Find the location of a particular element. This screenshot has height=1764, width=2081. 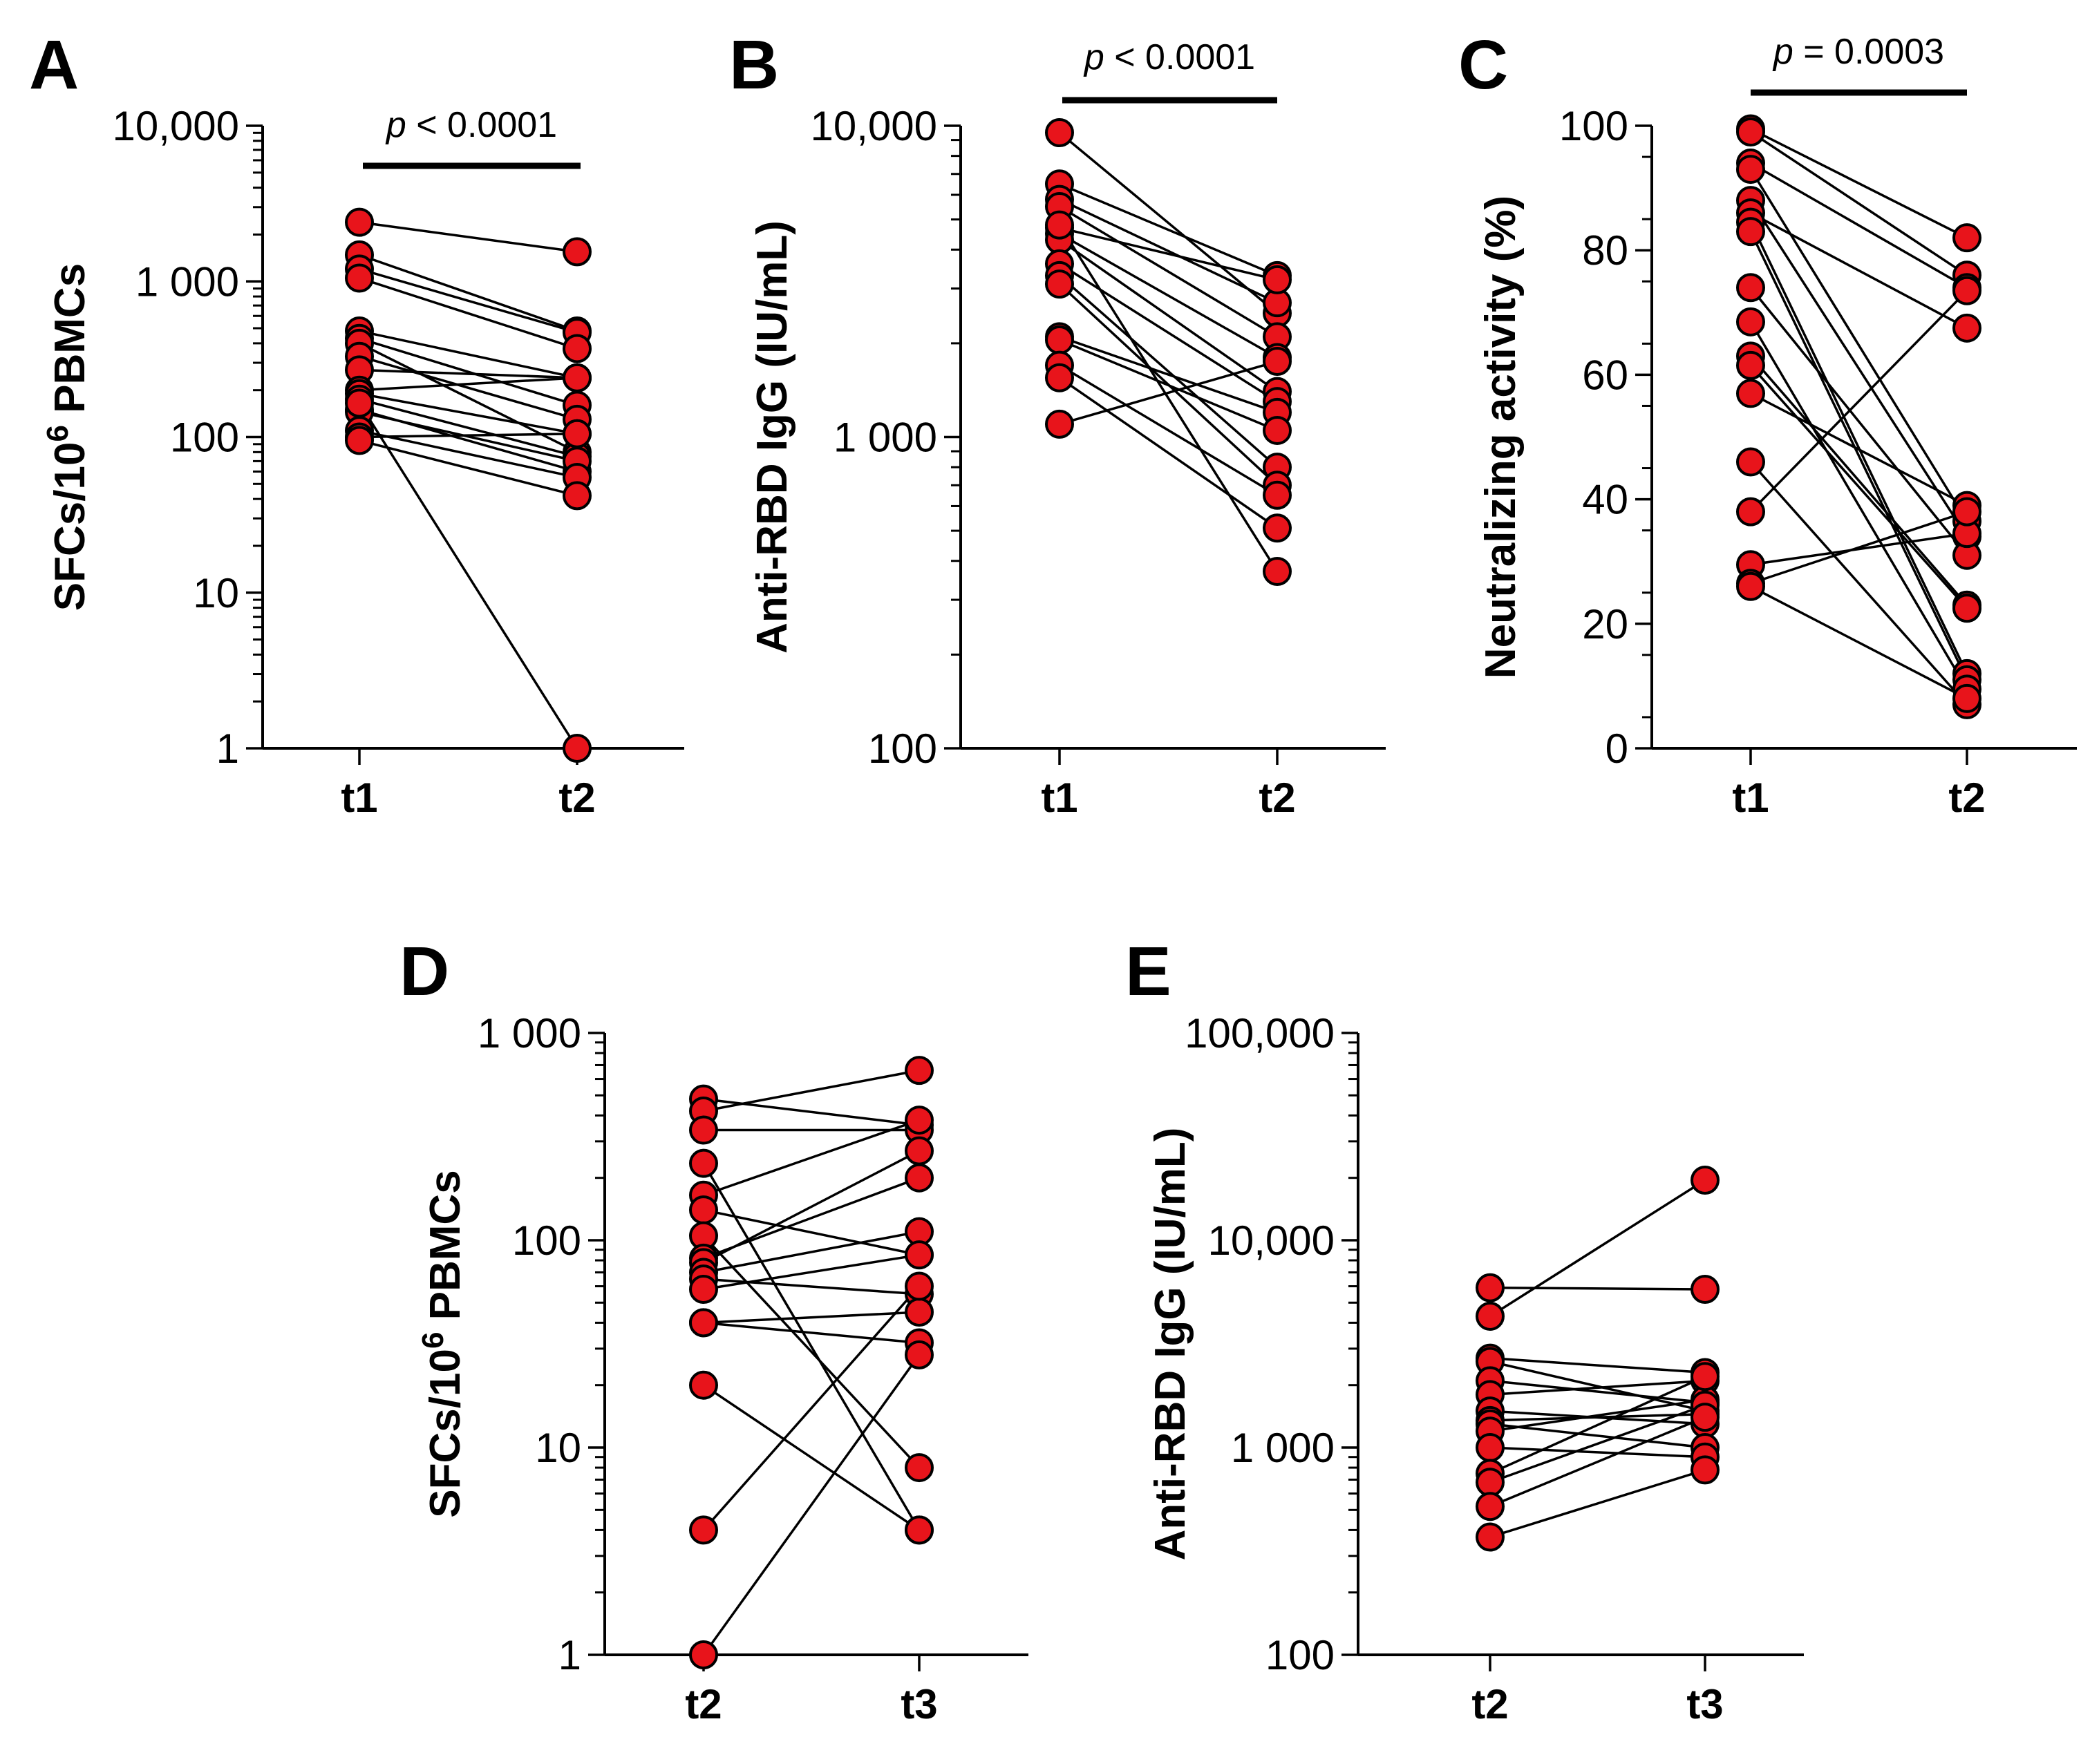

y-axis-title-main: Anti-RBD IgG (IU/mL) is located at coordinates (772, 437).